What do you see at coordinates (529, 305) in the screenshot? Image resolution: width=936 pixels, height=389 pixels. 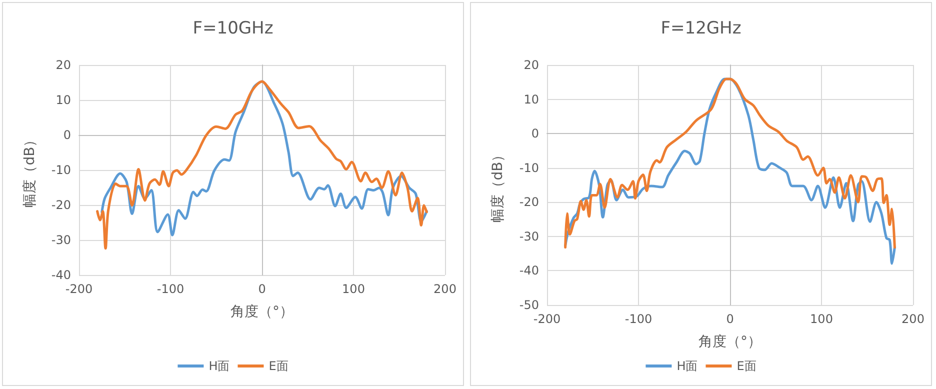 I see `y-tick-label: -50` at bounding box center [529, 305].